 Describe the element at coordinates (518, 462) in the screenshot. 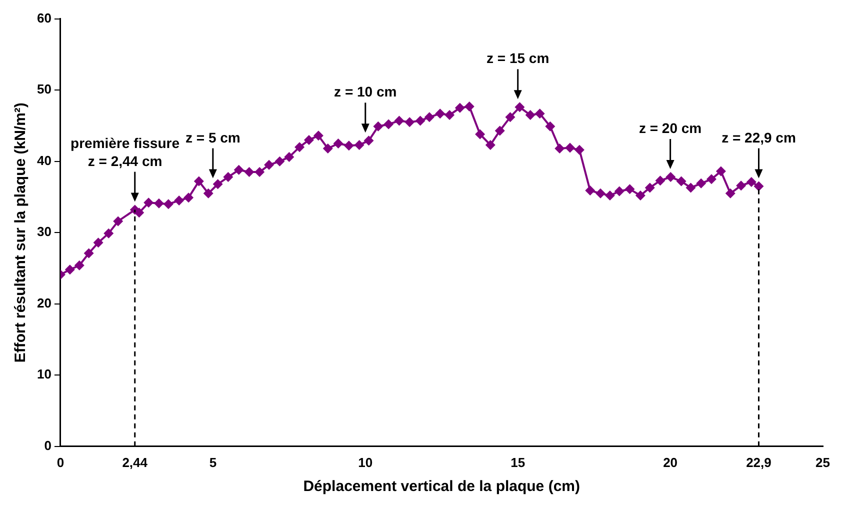

I see `x-tick-label: 15` at that location.